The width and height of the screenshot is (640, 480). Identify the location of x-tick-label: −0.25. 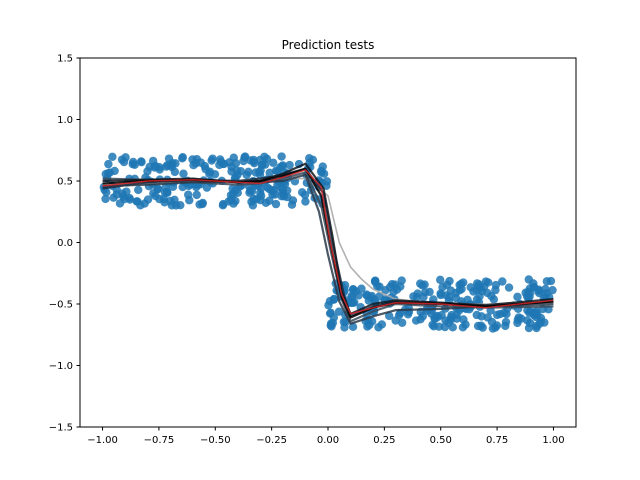
(271, 440).